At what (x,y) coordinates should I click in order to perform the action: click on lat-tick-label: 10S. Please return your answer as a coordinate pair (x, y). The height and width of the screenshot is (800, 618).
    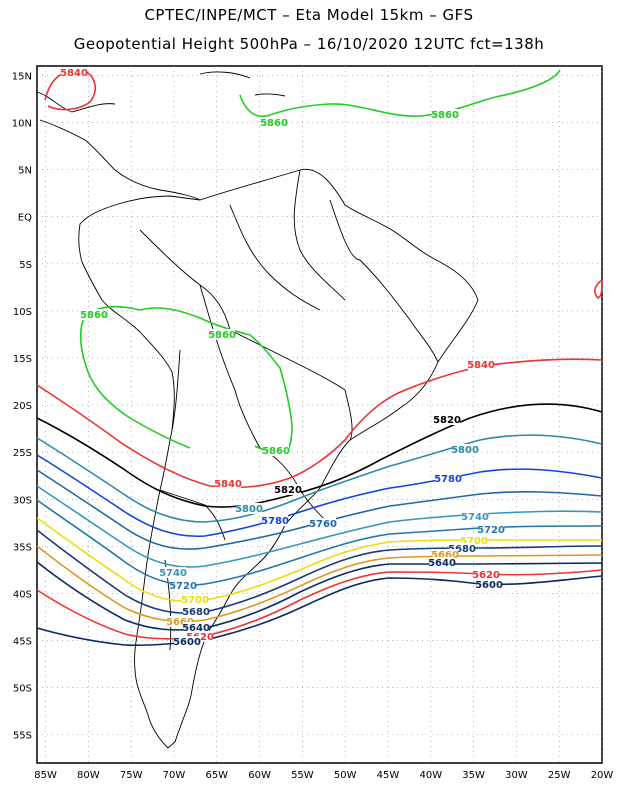
    Looking at the image, I should click on (22, 312).